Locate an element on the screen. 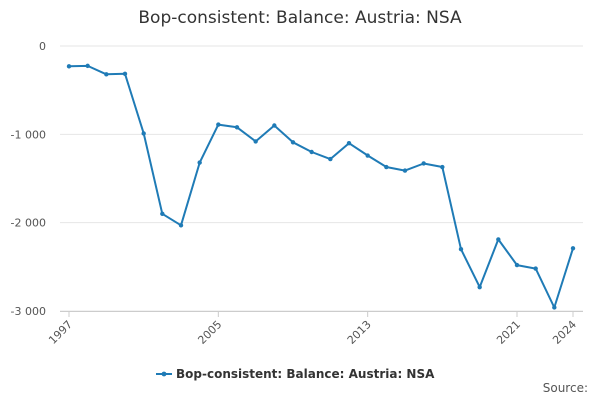 The height and width of the screenshot is (400, 600). legend: Bop-consistent: Balance: Austria: NSA is located at coordinates (295, 374).